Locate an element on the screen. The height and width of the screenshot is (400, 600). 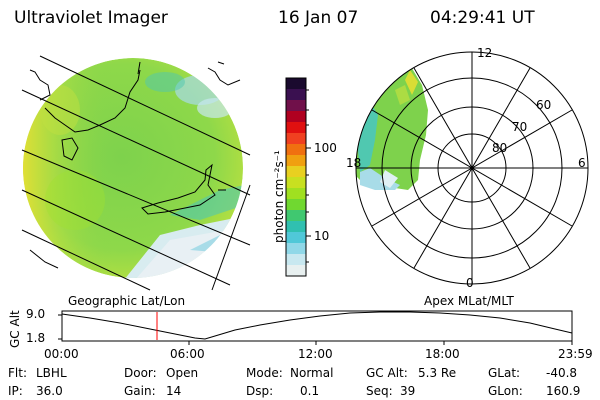
colorbar-tick-10: 10 is located at coordinates (322, 236).